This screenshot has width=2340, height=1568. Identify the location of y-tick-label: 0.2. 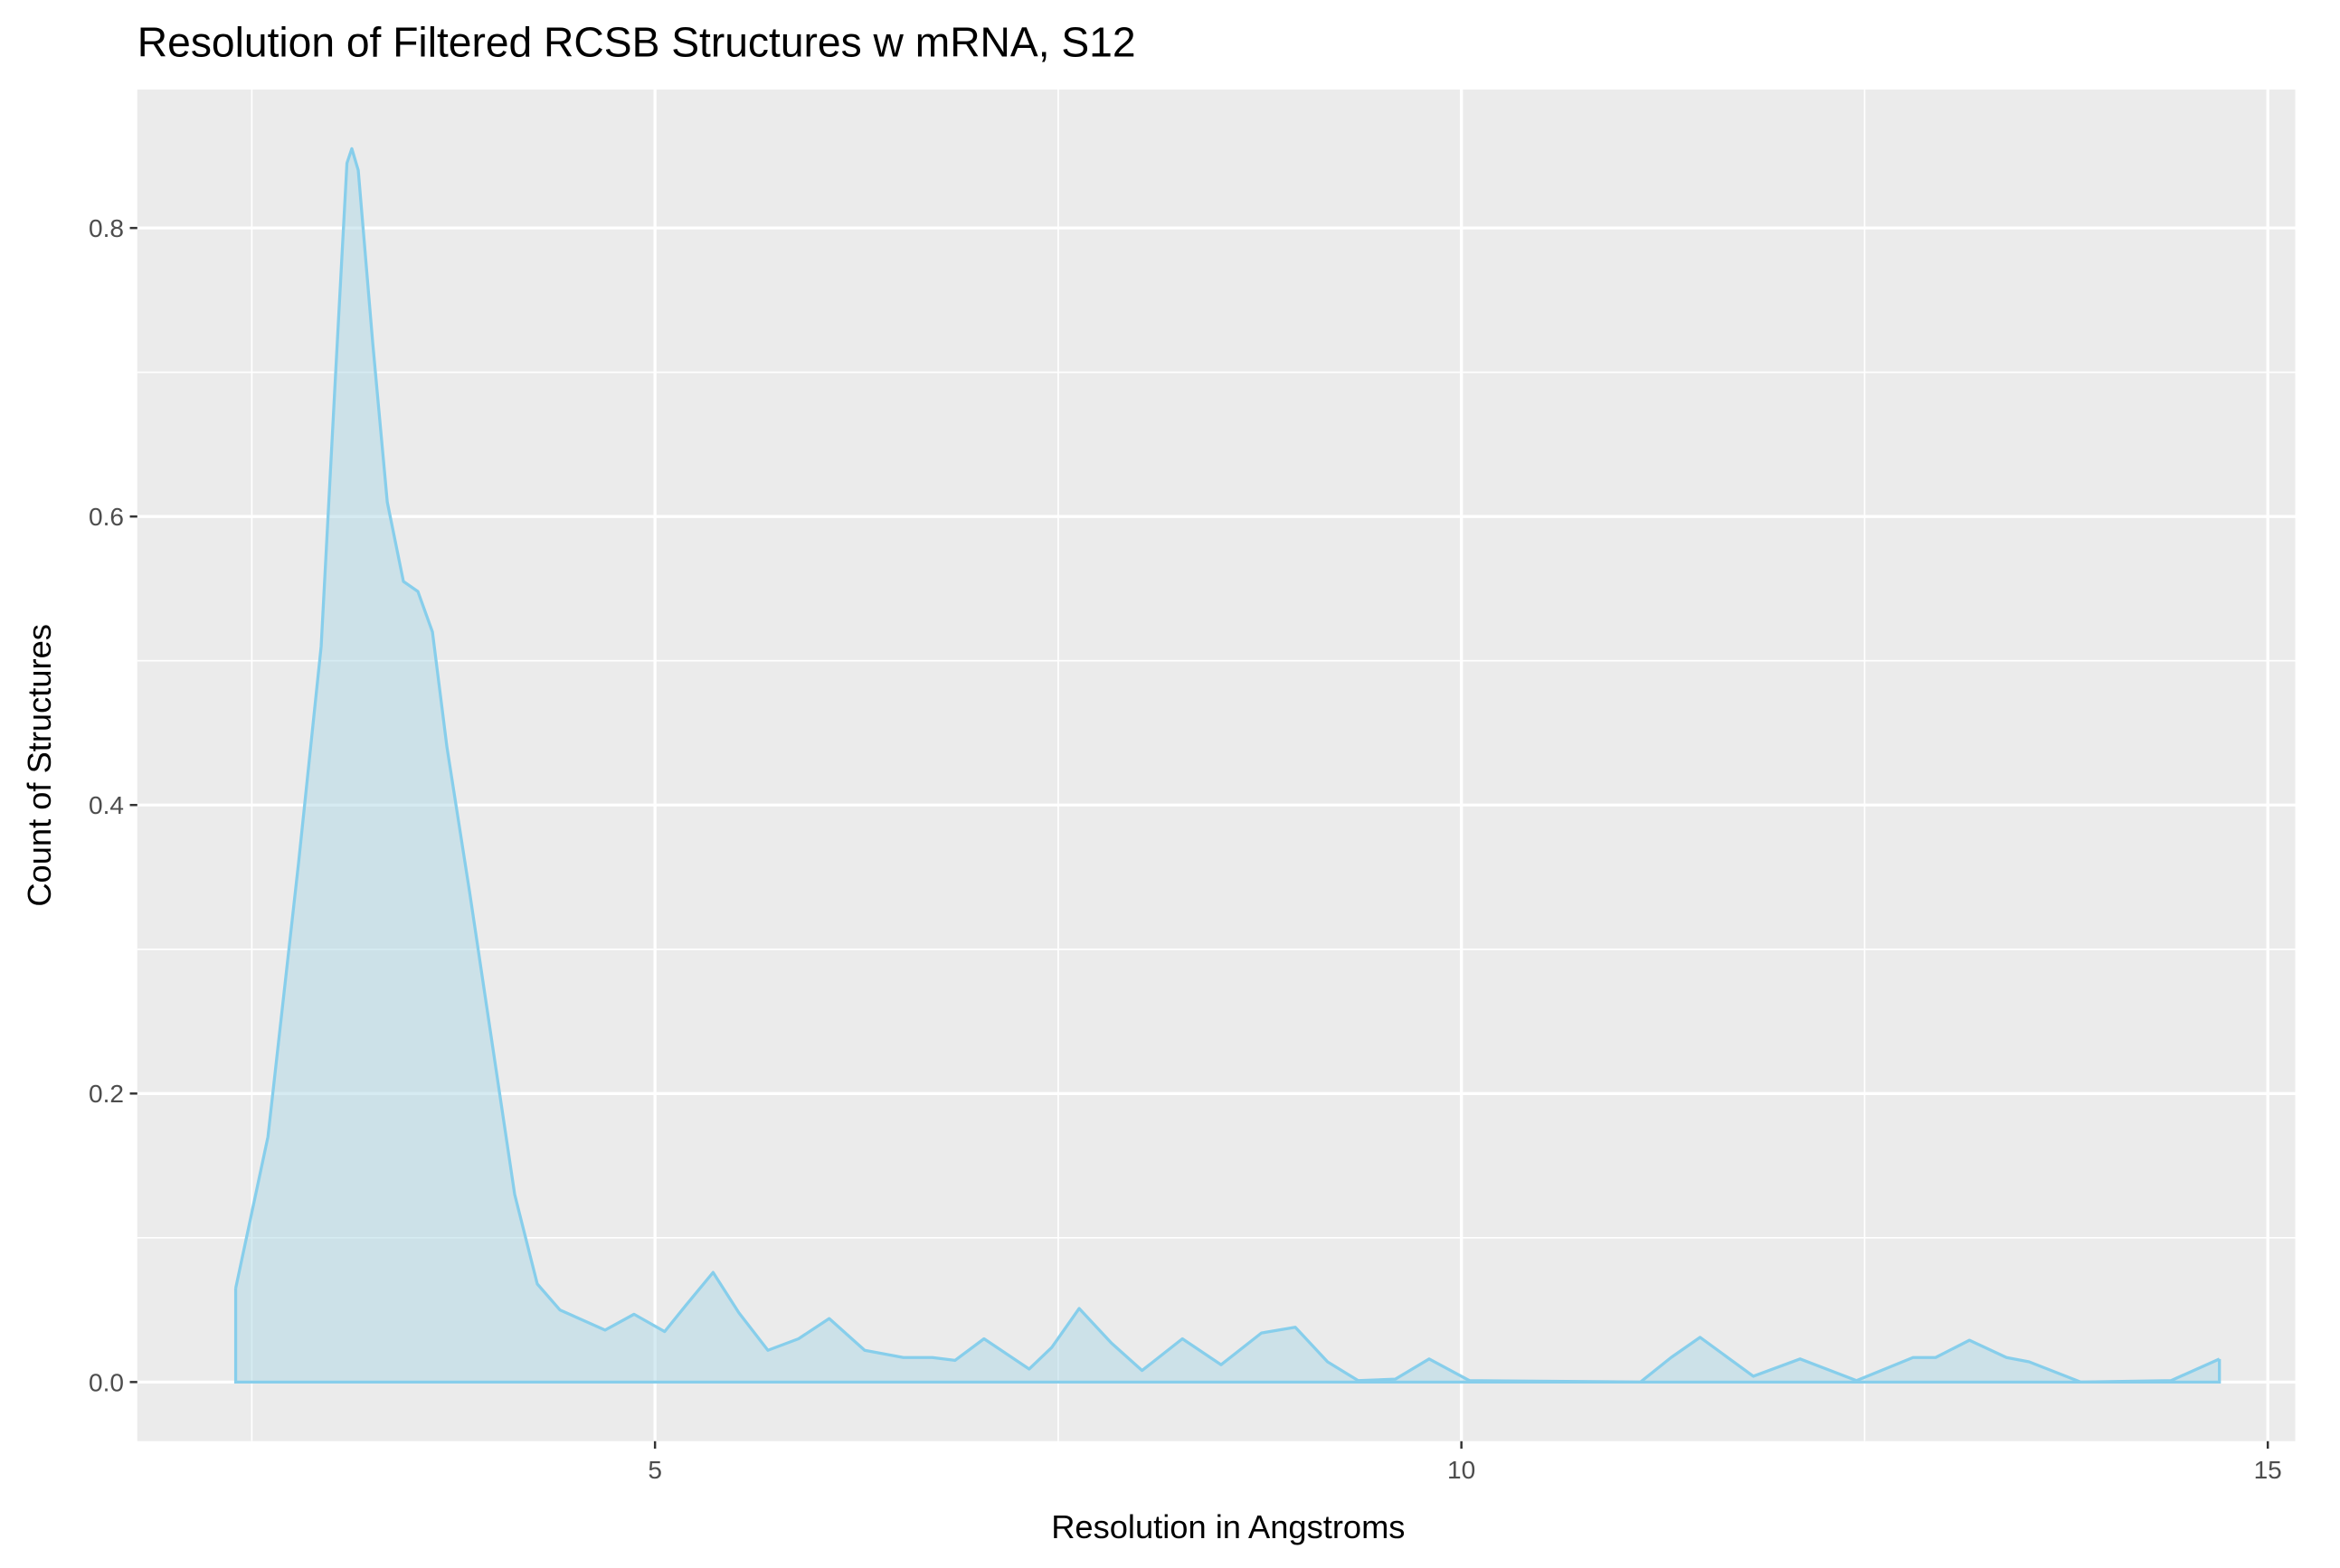
(107, 1094).